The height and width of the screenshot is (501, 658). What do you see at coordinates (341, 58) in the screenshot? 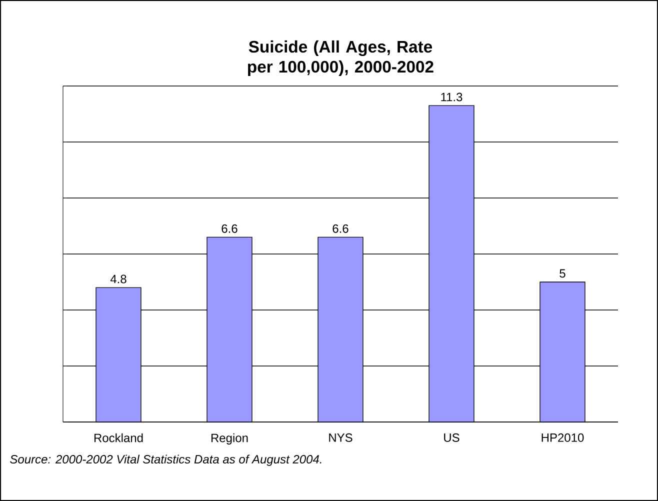
I see `chart-title: Suicide (All Ages, Rate per 100,000), 2000-2002` at bounding box center [341, 58].